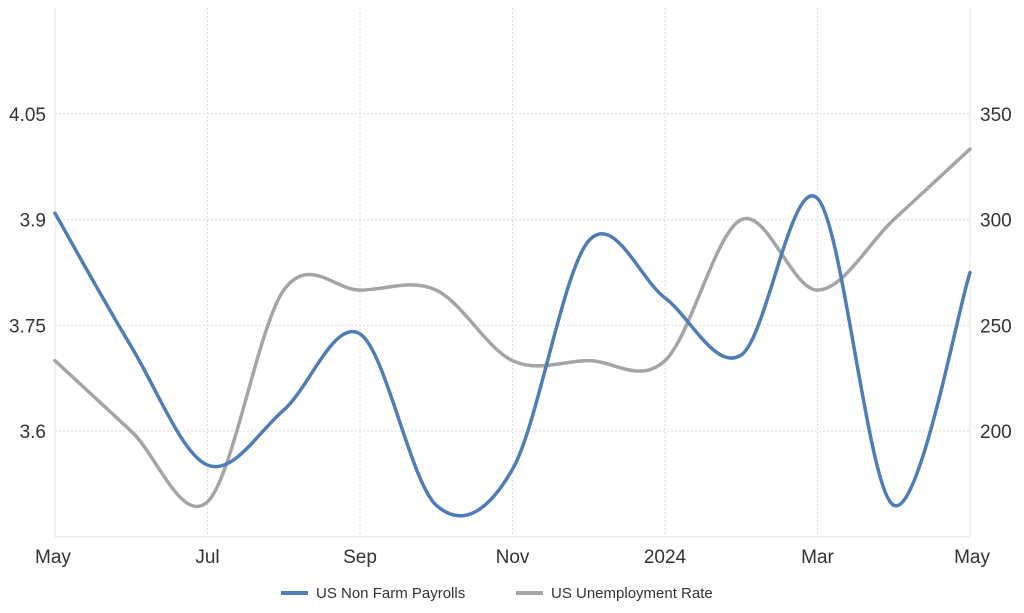 This screenshot has height=613, width=1024. I want to click on right-axis-tick-label: 300, so click(996, 221).